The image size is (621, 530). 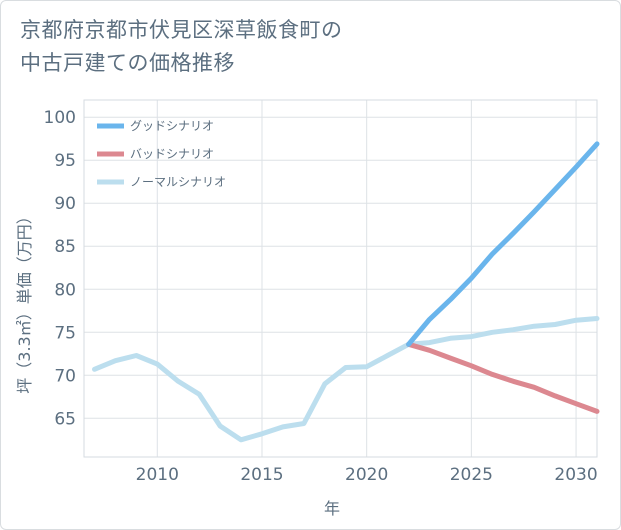 What do you see at coordinates (471, 475) in the screenshot?
I see `x-tick-label: 2025` at bounding box center [471, 475].